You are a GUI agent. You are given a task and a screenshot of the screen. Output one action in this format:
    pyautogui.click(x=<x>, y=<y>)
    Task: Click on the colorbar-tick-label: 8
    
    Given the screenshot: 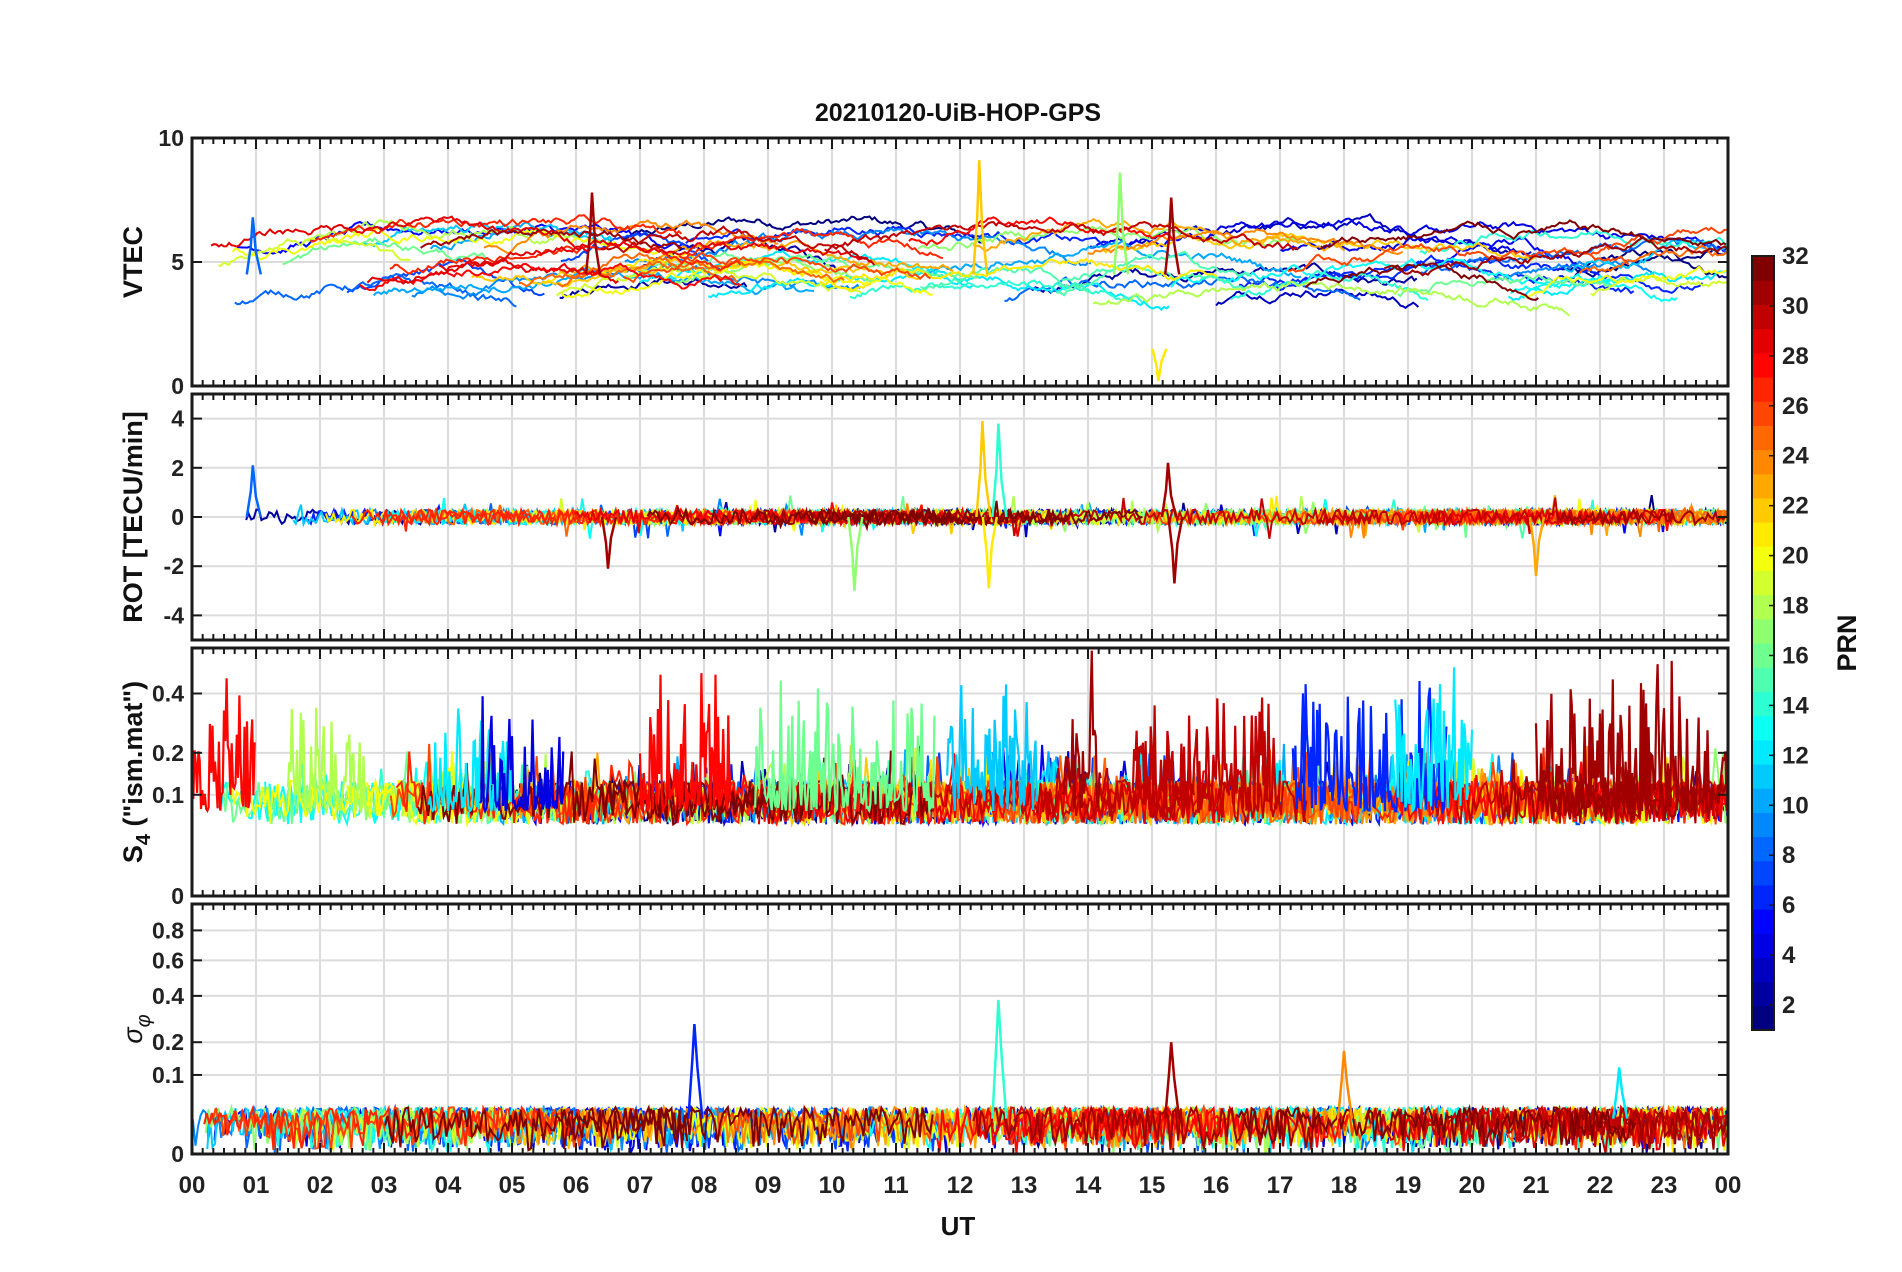 What is the action you would take?
    pyautogui.click(x=1788, y=855)
    